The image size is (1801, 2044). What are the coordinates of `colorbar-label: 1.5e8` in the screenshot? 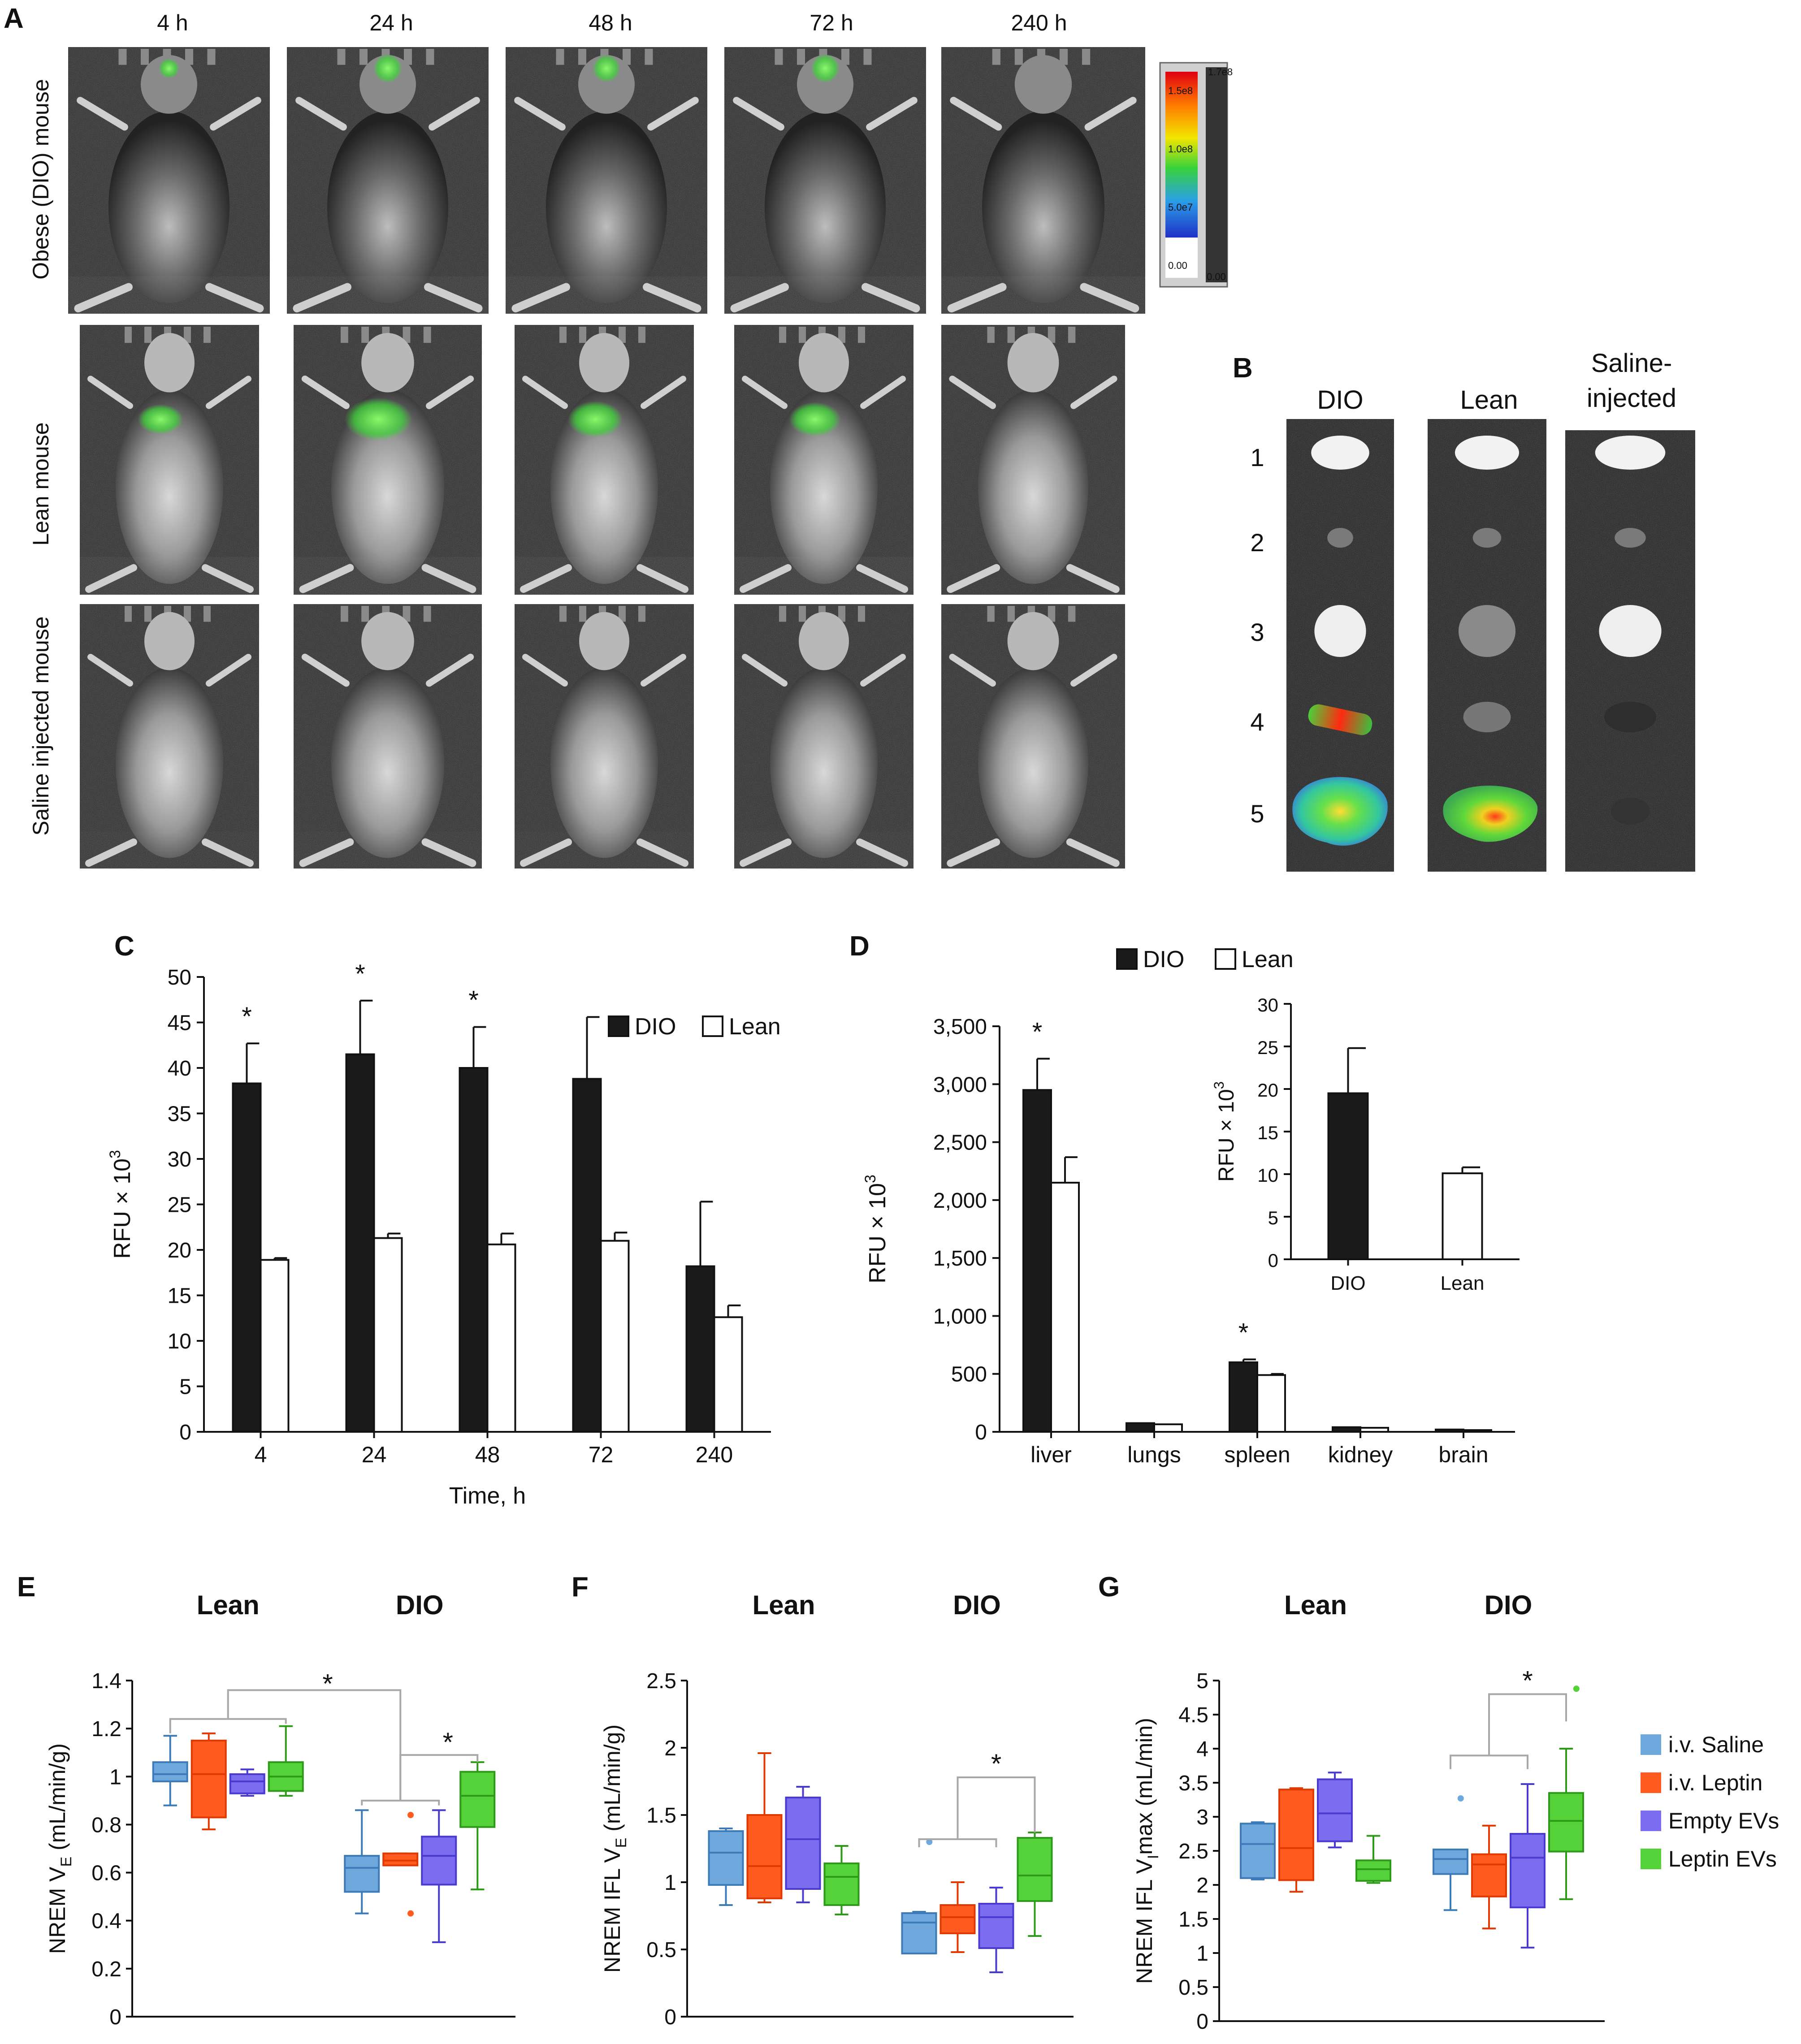 It's located at (1180, 90).